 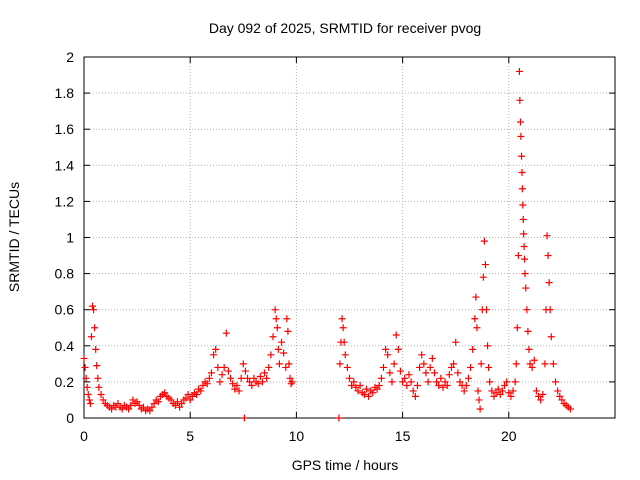 What do you see at coordinates (84, 436) in the screenshot?
I see `x-tick-label: 0` at bounding box center [84, 436].